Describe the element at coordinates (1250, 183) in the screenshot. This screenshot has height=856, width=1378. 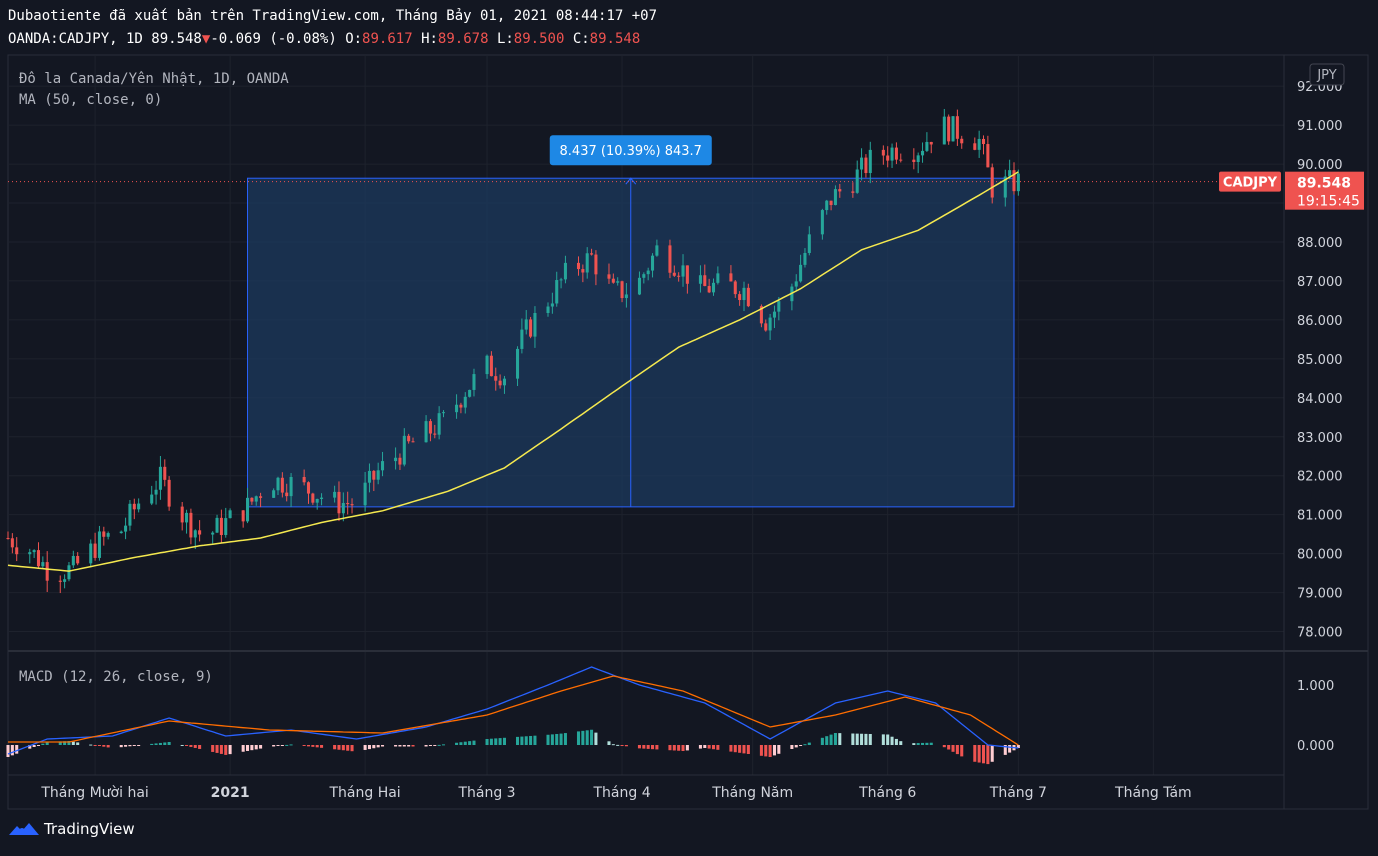
I see `symbol-tag-text: CADJPY` at that location.